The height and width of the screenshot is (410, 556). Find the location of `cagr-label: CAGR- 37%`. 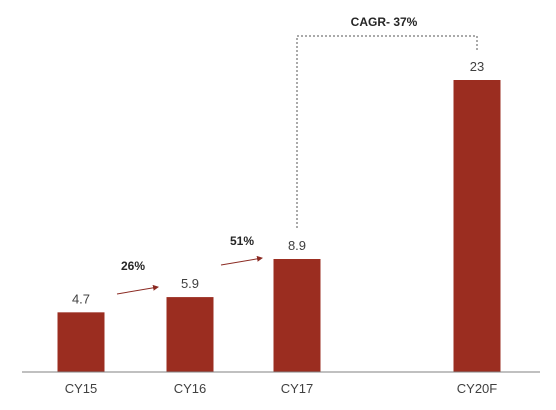

cagr-label: CAGR- 37% is located at coordinates (384, 22).